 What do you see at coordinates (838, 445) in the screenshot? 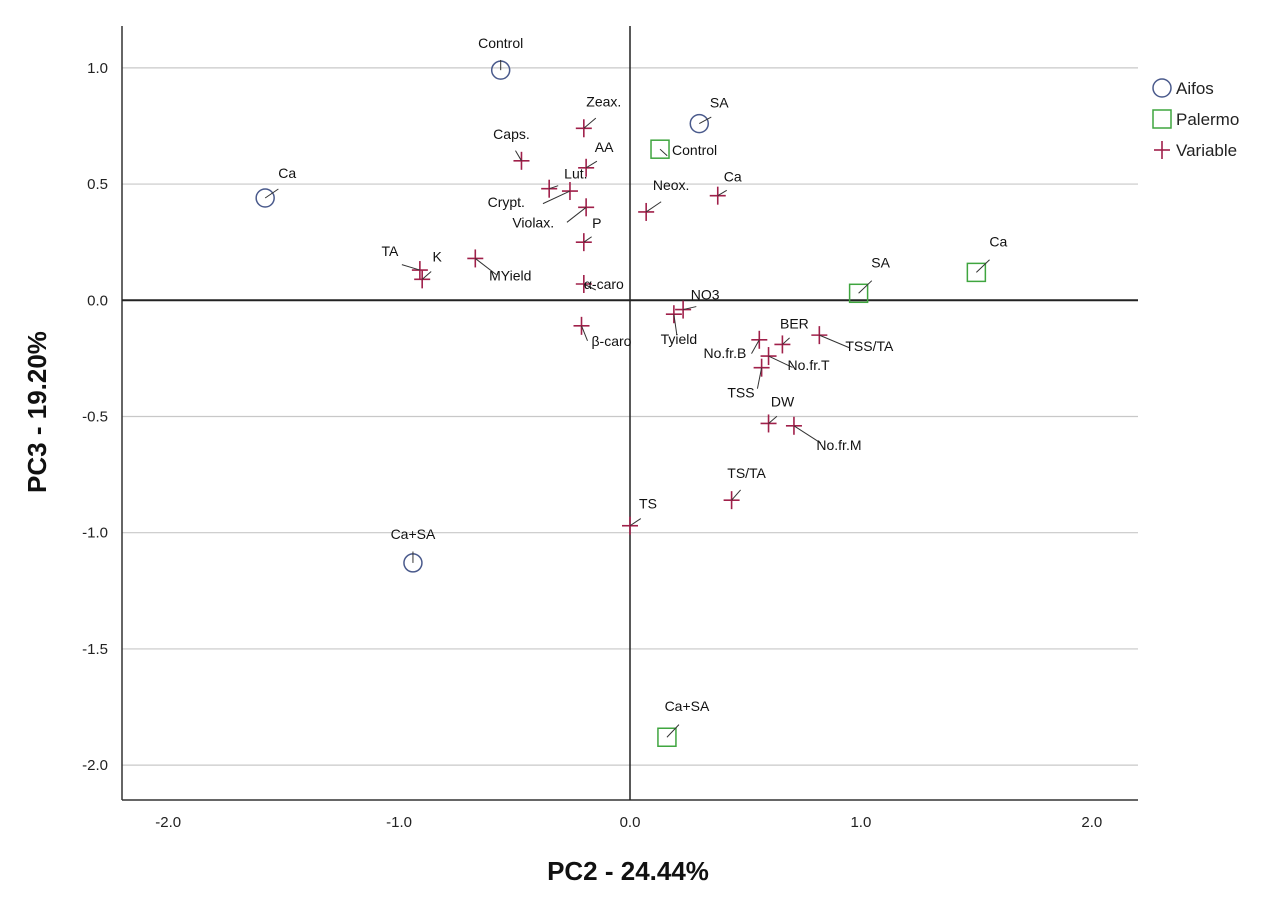
I see `point-label: No.fr.M` at bounding box center [838, 445].